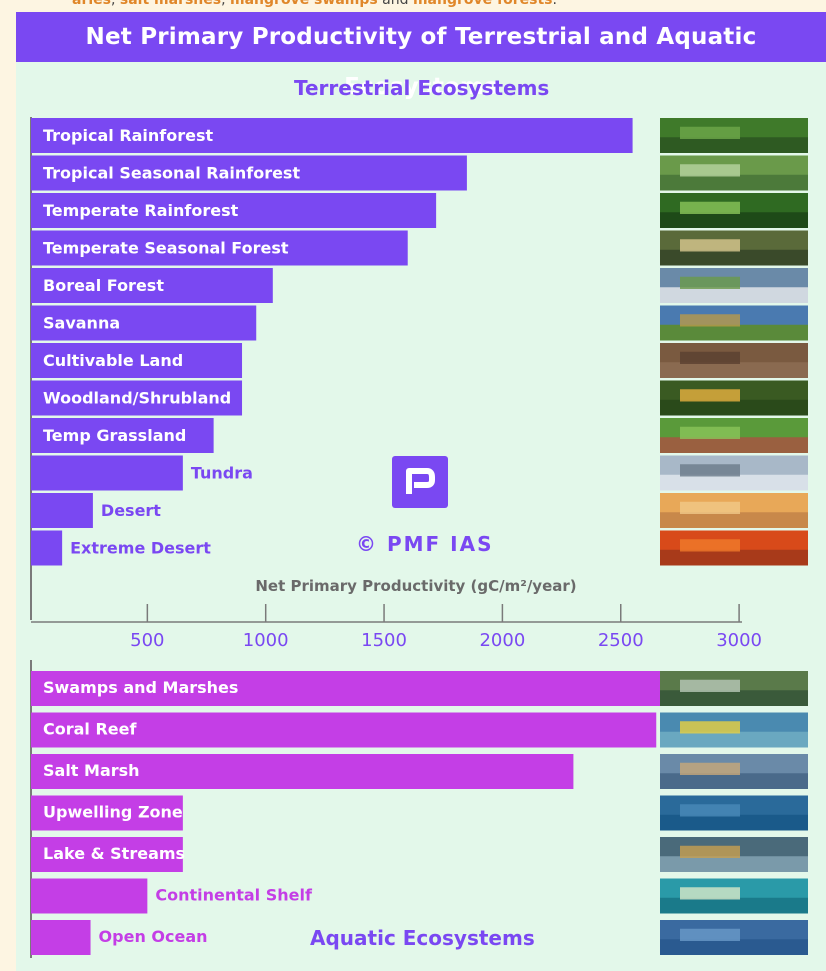 The height and width of the screenshot is (971, 826). What do you see at coordinates (734, 896) in the screenshot?
I see `continental-shelf-photo` at bounding box center [734, 896].